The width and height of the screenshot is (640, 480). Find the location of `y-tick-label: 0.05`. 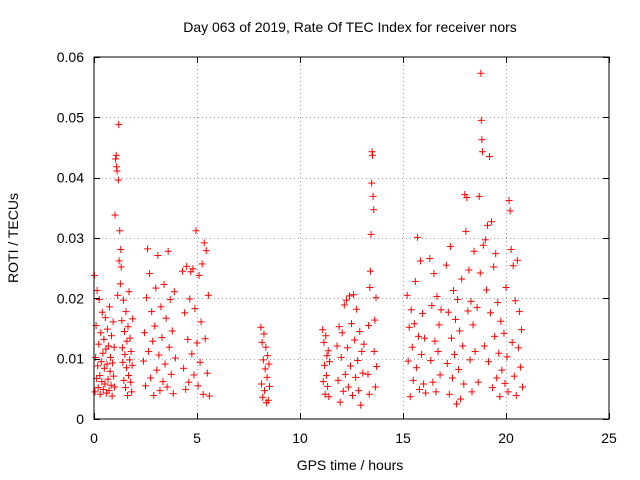

y-tick-label: 0.05 is located at coordinates (70, 117).